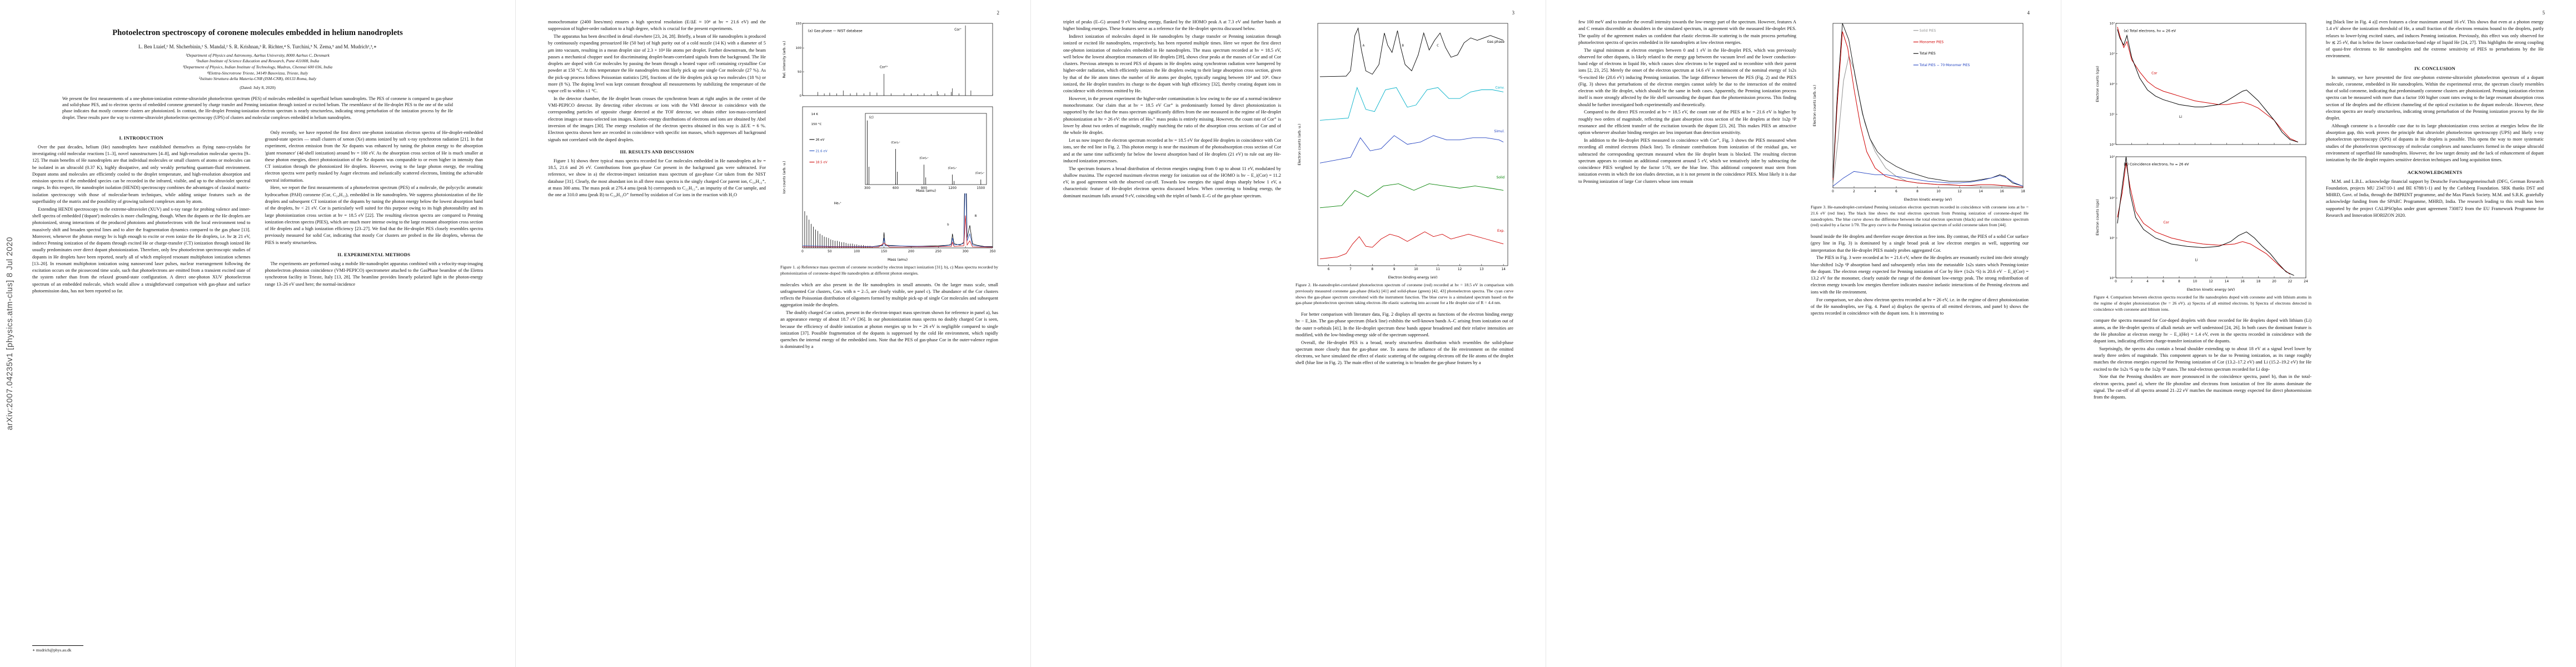 The height and width of the screenshot is (667, 2576). Describe the element at coordinates (998, 13) in the screenshot. I see `page-number: 2` at that location.